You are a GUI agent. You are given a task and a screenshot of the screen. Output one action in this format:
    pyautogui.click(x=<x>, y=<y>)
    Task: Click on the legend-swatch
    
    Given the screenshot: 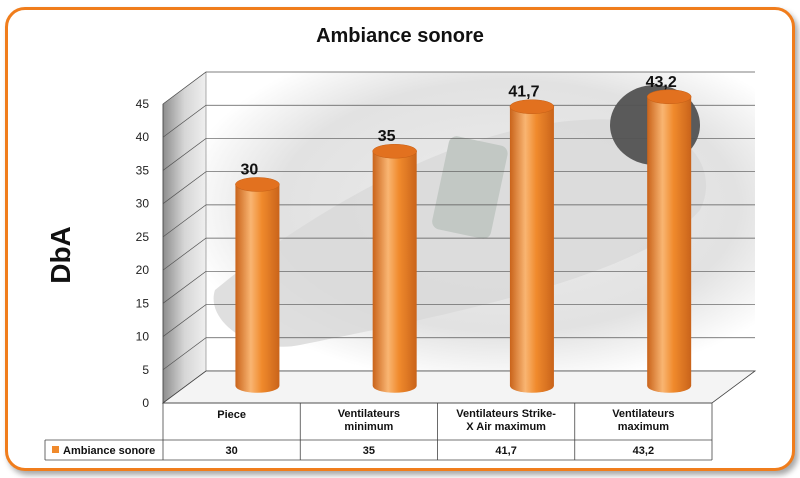 What is the action you would take?
    pyautogui.click(x=55, y=449)
    